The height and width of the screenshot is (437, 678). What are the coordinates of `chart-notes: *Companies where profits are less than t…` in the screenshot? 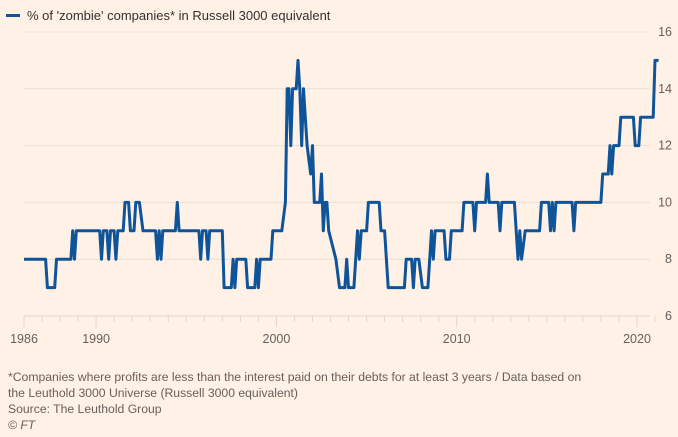 It's located at (338, 401).